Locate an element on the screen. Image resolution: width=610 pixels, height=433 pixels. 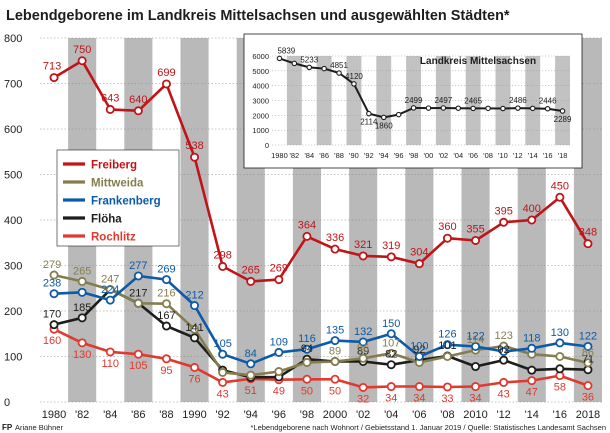
inset-data-label: 2465 is located at coordinates (473, 100).